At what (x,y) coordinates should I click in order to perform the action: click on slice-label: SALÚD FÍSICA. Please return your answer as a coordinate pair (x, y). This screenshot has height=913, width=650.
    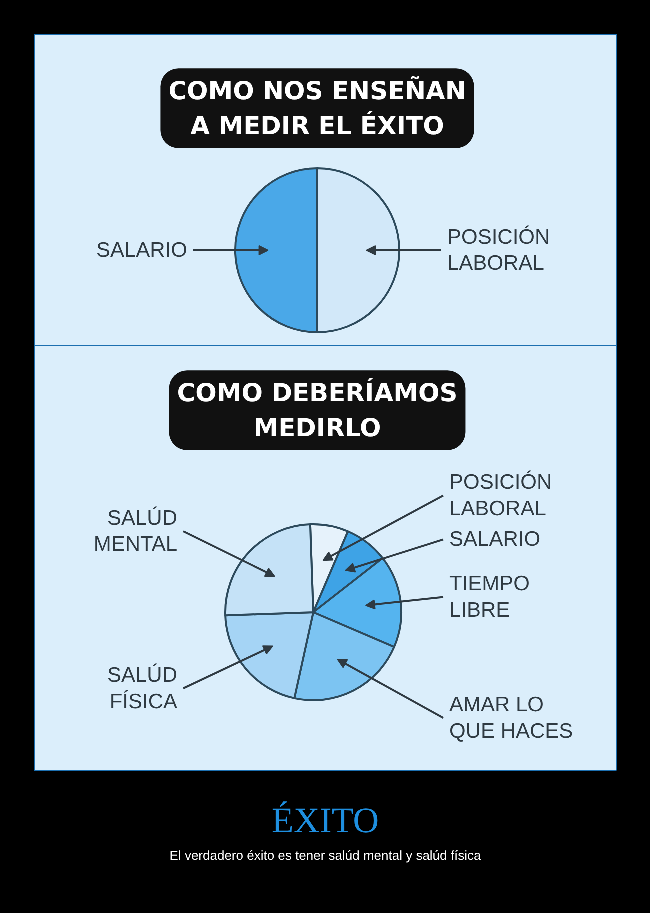
    Looking at the image, I should click on (142, 688).